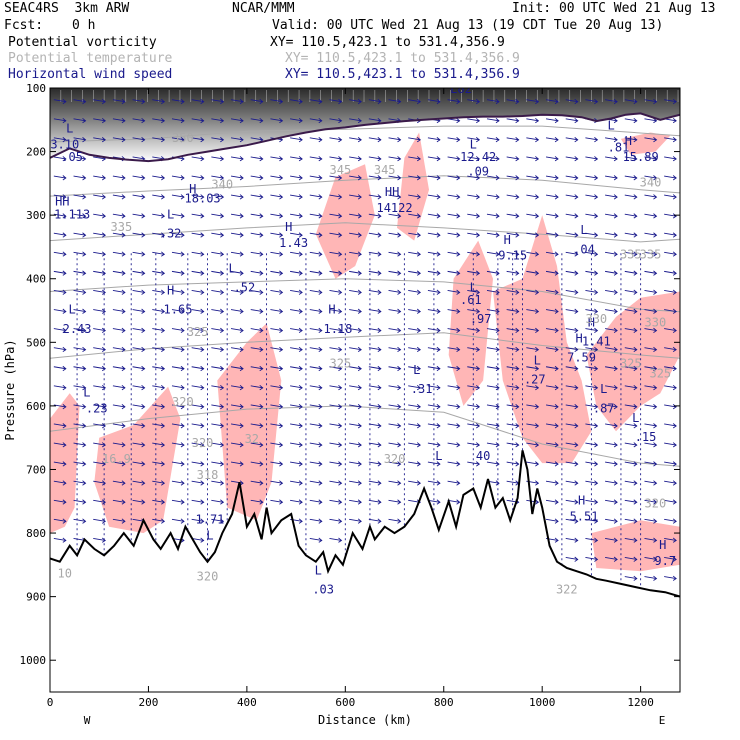 This screenshot has height=740, width=740. What do you see at coordinates (478, 172) in the screenshot?
I see `contour-label: .09` at bounding box center [478, 172].